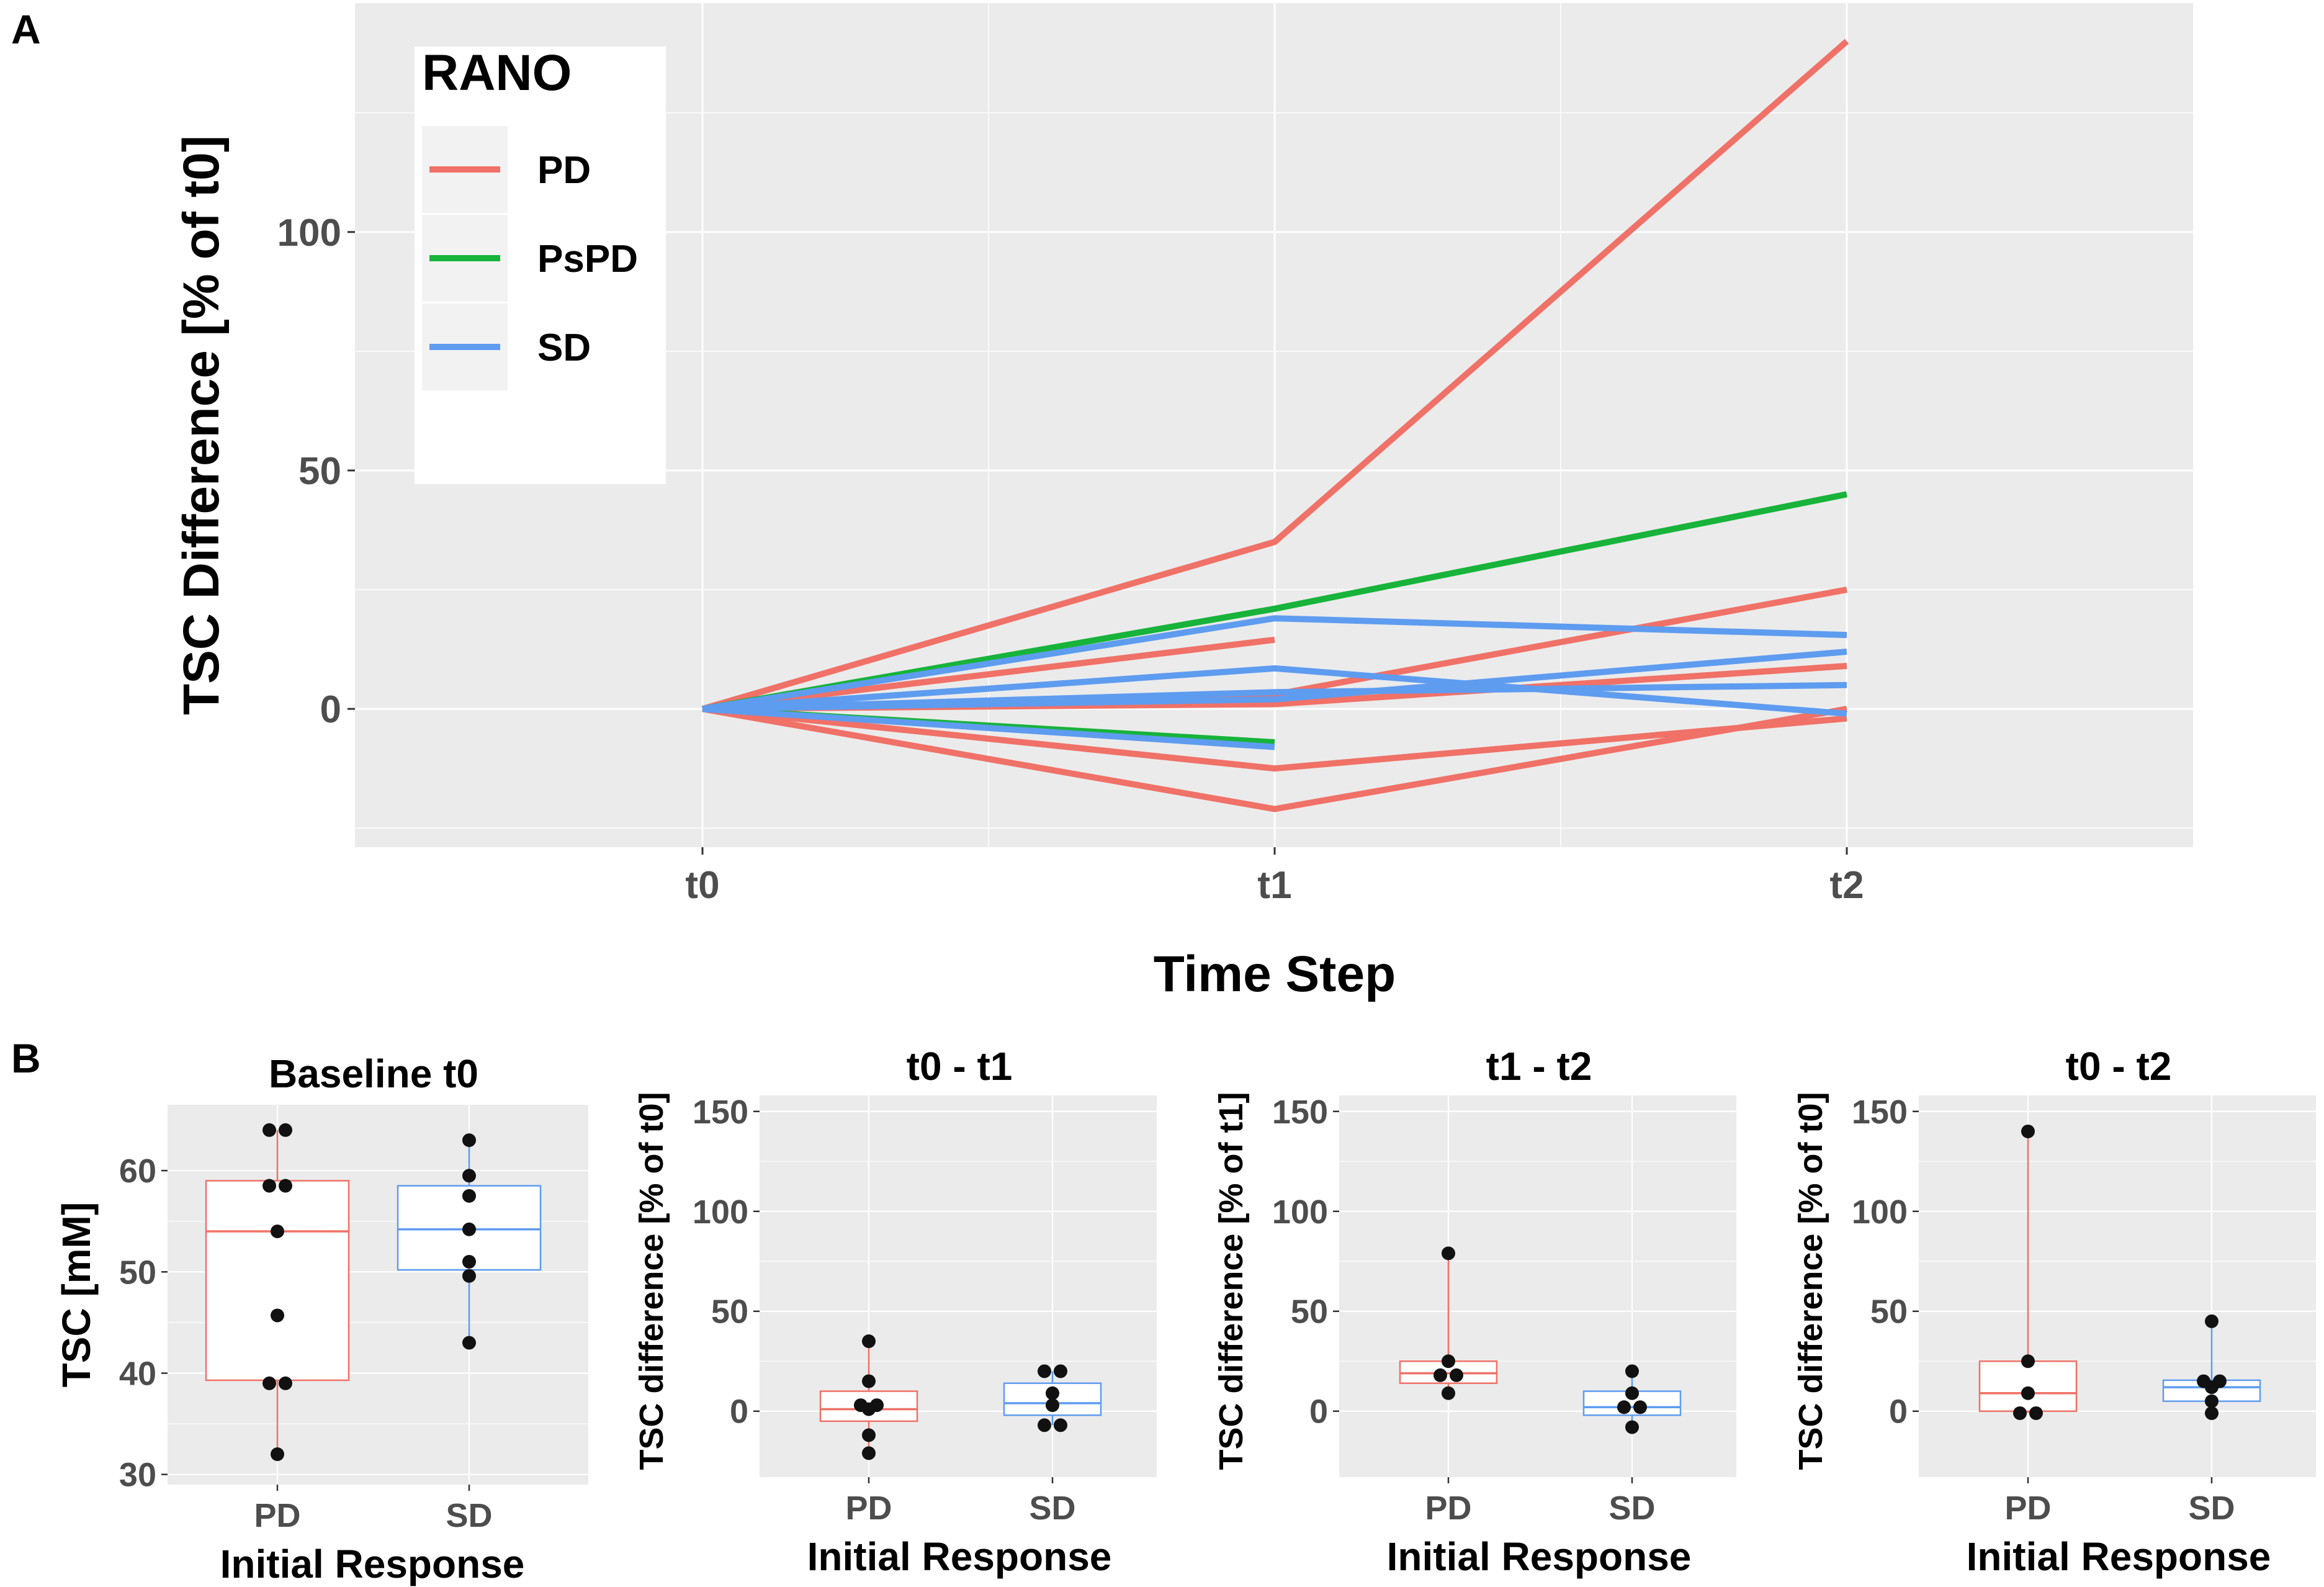  I want to click on plot-panel-b4, so click(2117, 1286).